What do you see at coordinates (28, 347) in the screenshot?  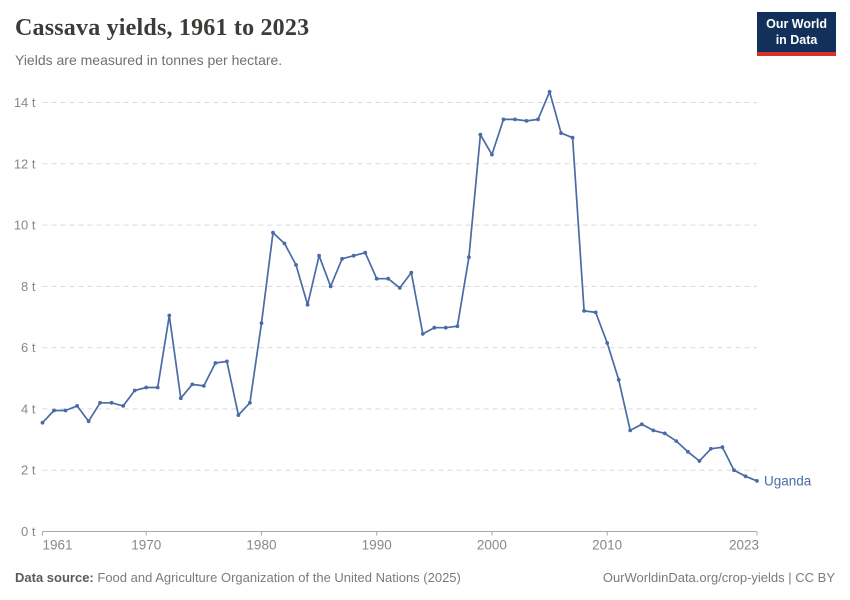 I see `y-axis-tick-label: 6 t` at bounding box center [28, 347].